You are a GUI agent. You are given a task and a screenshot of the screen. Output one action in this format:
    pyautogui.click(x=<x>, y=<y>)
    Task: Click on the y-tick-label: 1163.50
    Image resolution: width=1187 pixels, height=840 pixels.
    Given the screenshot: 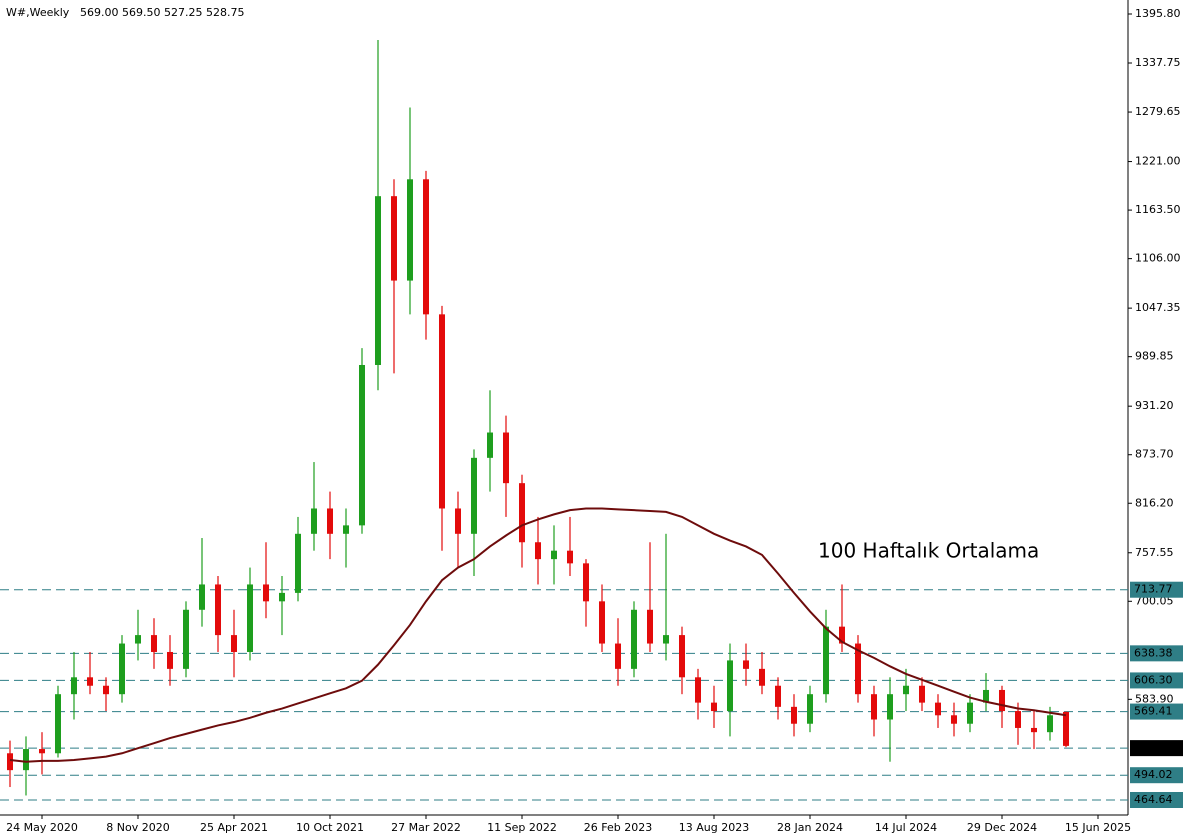 What is the action you would take?
    pyautogui.click(x=1158, y=209)
    